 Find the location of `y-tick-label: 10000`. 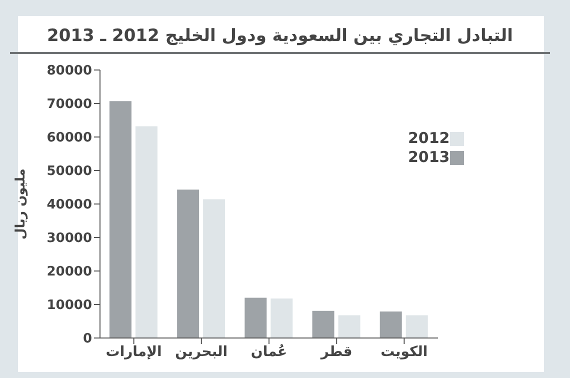

y-tick-label: 10000 is located at coordinates (69, 306).